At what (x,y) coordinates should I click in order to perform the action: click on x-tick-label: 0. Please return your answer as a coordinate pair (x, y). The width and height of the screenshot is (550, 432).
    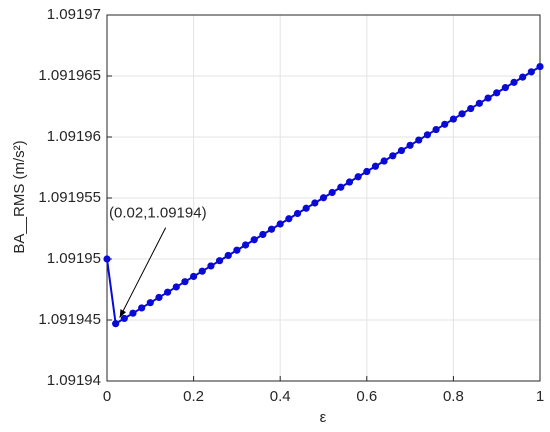
    Looking at the image, I should click on (107, 396).